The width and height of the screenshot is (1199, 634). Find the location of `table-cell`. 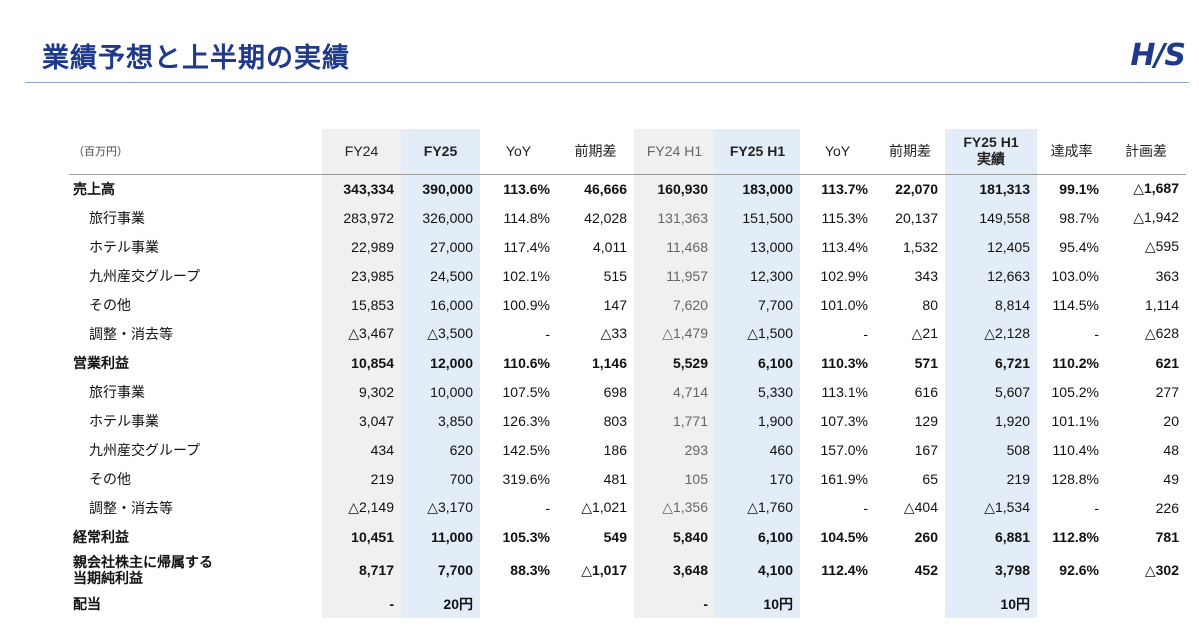

table-cell is located at coordinates (910, 603).